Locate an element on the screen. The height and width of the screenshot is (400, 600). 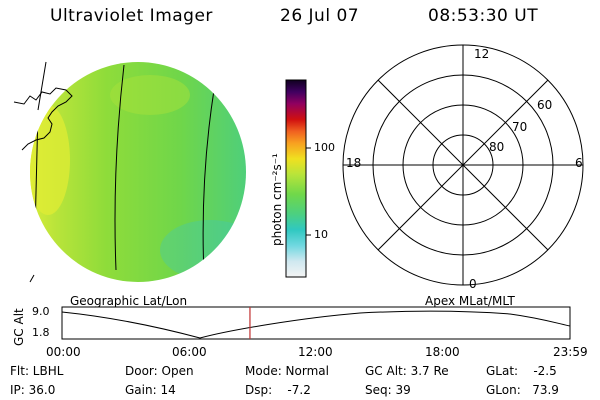
mode-info: Mode: Normal is located at coordinates (287, 371).